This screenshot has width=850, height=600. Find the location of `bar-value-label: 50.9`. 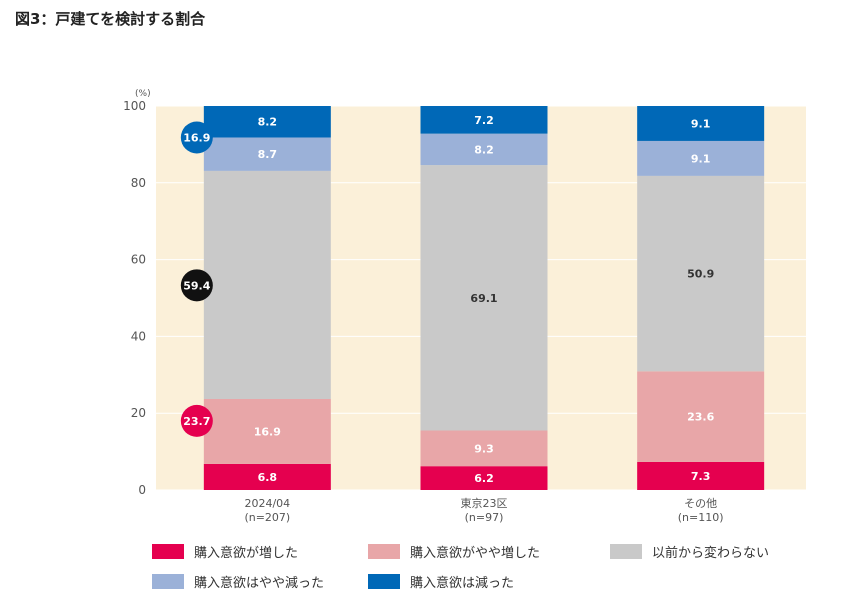

bar-value-label: 50.9 is located at coordinates (700, 274).